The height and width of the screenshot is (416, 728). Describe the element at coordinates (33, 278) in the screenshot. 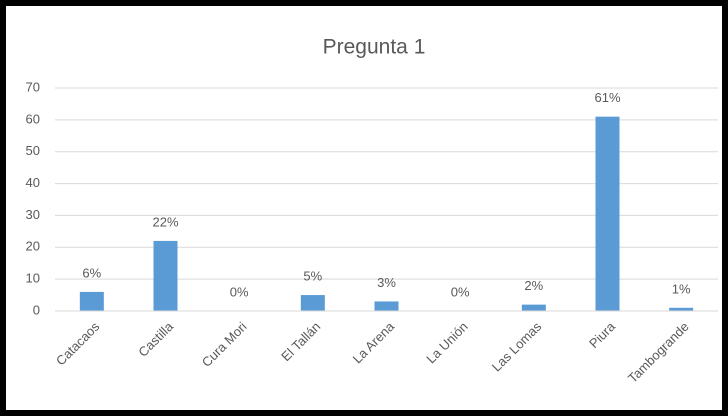

I see `y-tick-label: 10` at that location.